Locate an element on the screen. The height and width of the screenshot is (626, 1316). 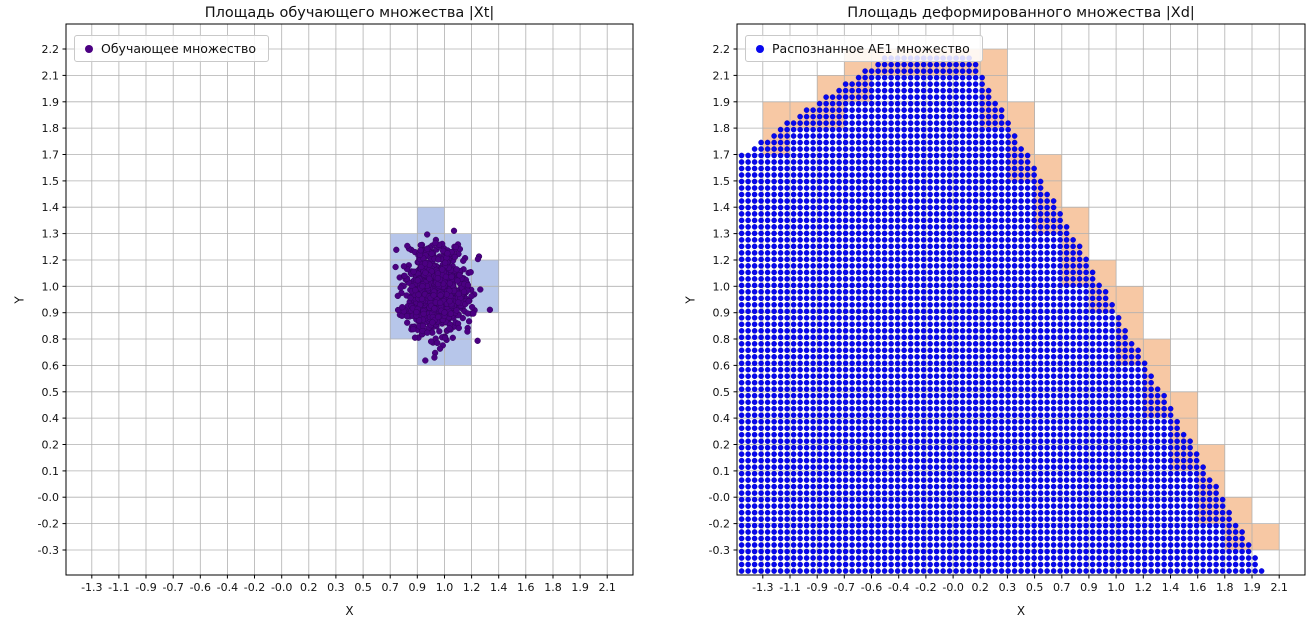
recognized-set-marker-icon is located at coordinates (760, 48).